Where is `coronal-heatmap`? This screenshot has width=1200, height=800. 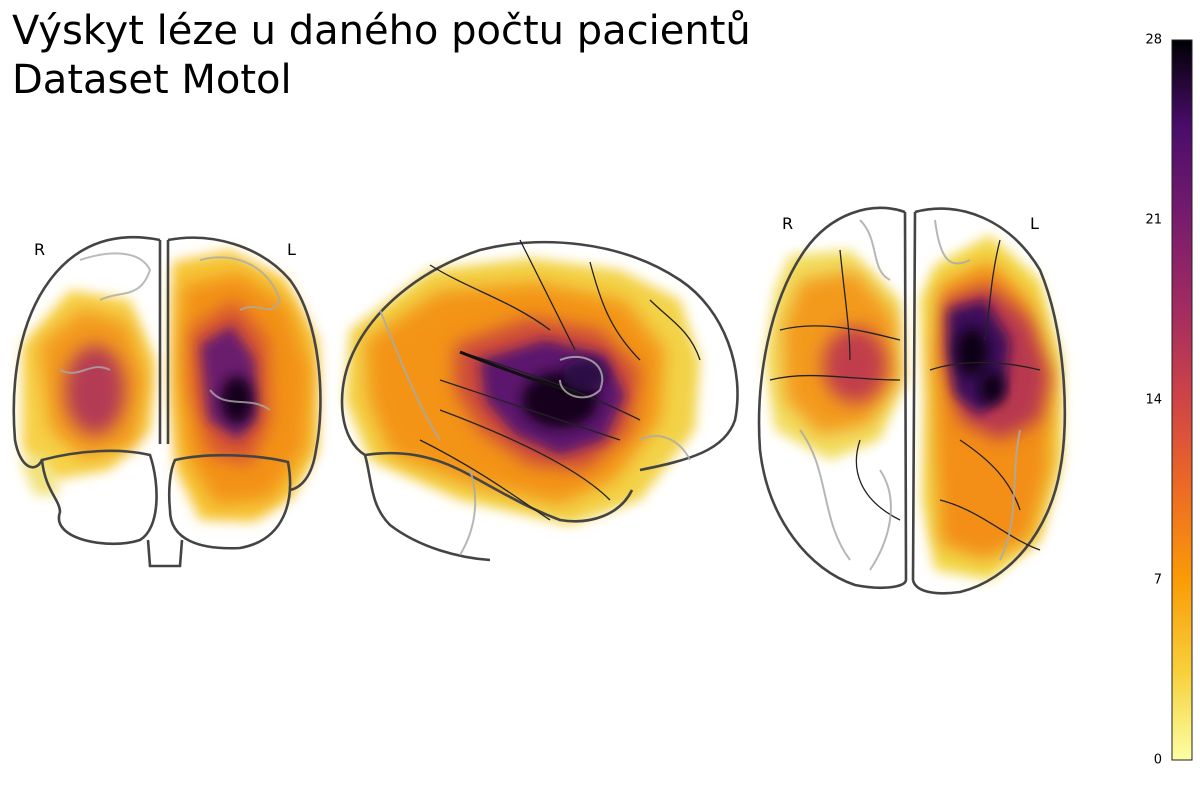 coronal-heatmap is located at coordinates (169, 386).